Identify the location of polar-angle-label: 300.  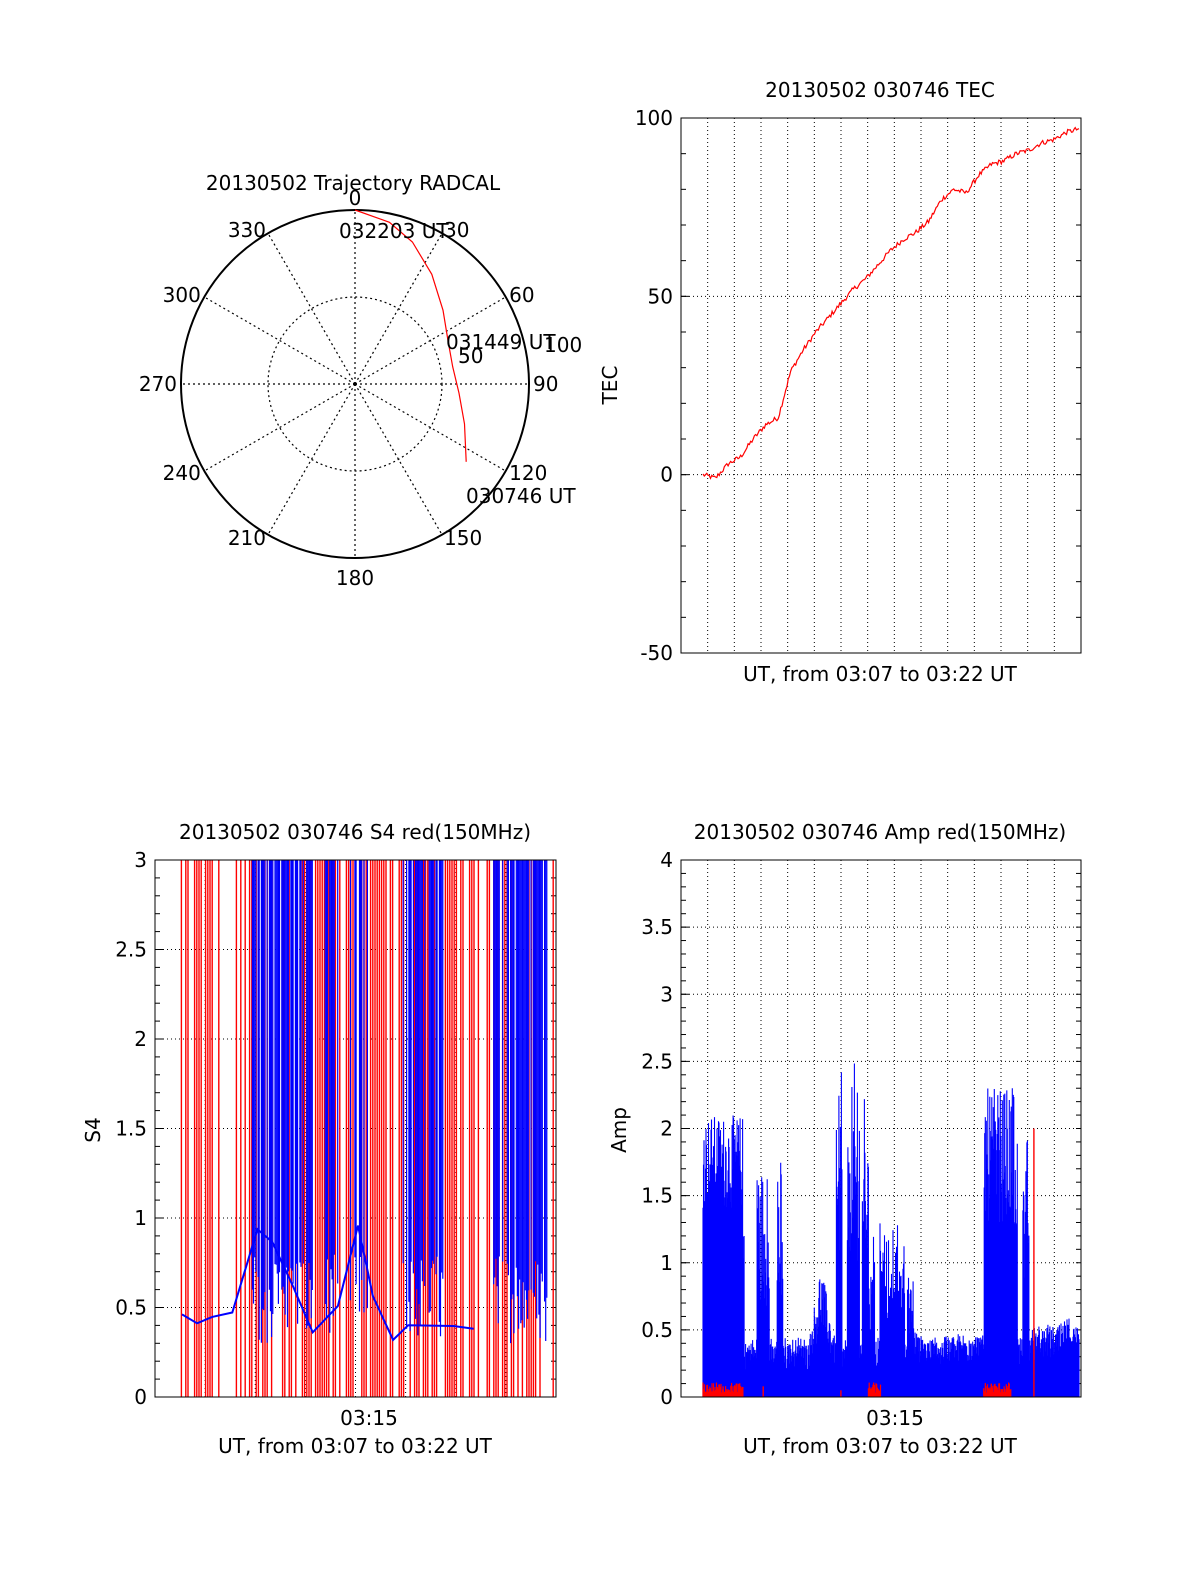
(182, 295).